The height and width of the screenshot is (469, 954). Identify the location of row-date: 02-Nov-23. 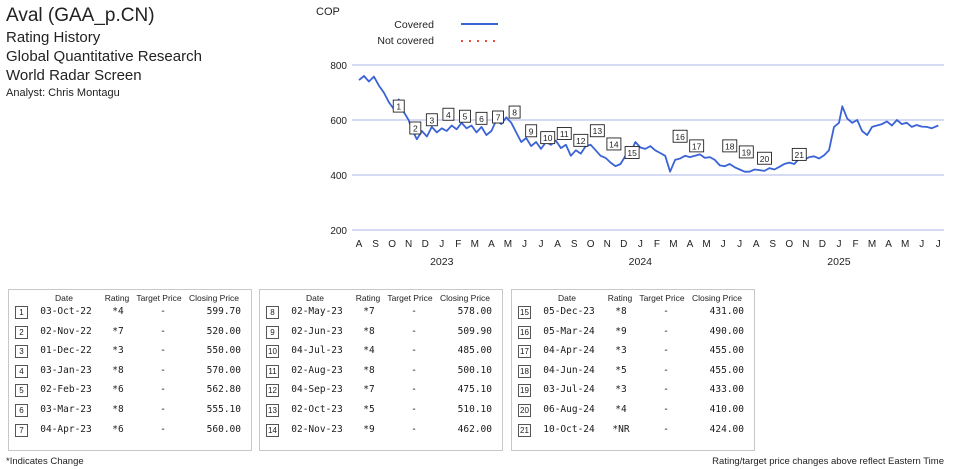
(317, 429).